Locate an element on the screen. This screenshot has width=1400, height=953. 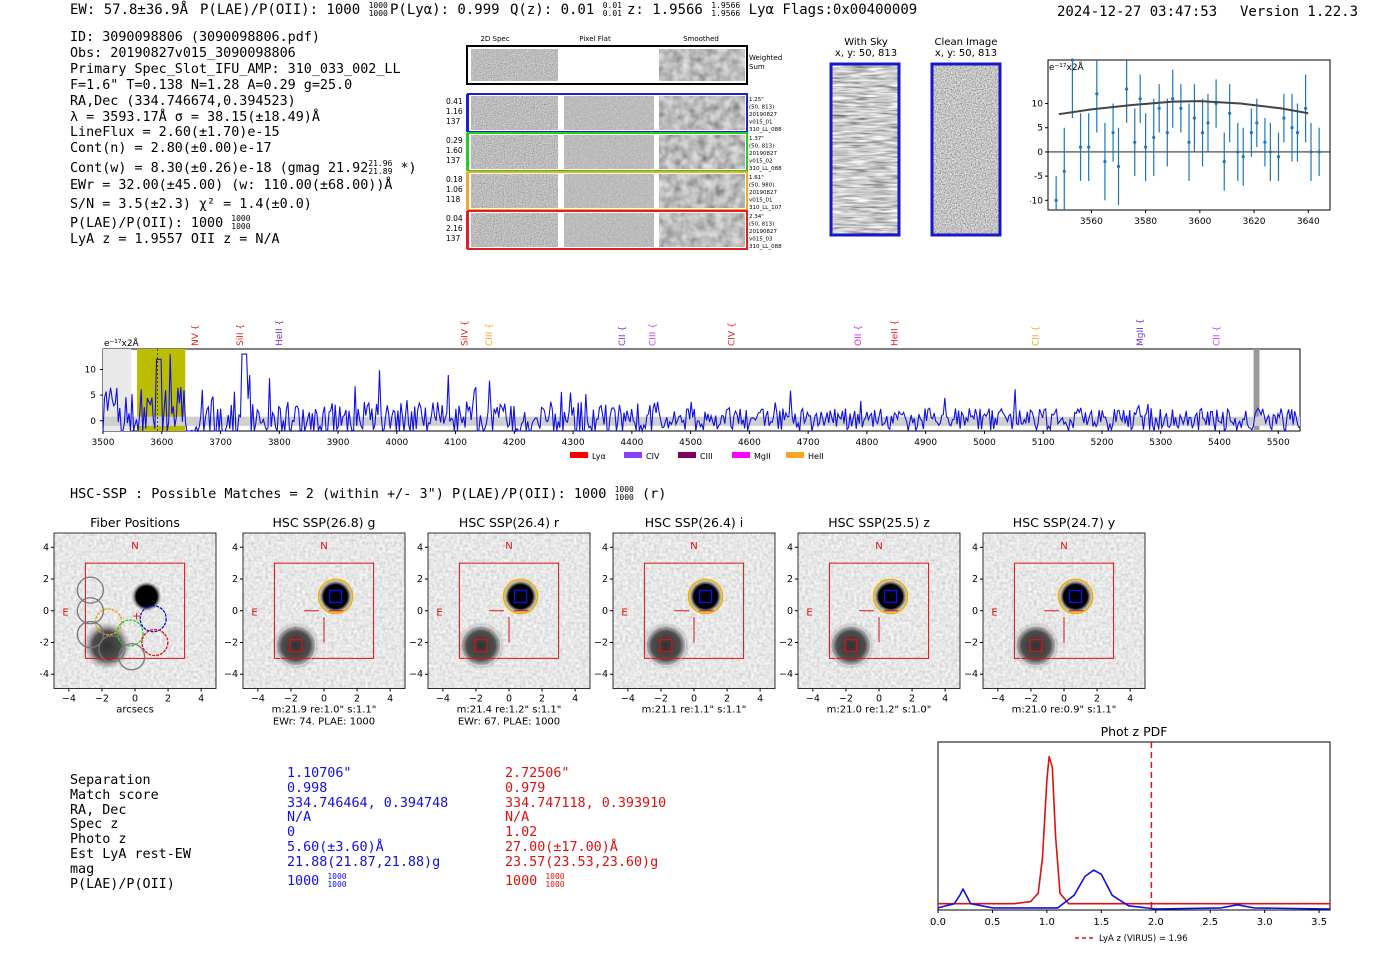
hsc-caption: m:21.4 re:1.2" s:1.1" is located at coordinates (509, 710).